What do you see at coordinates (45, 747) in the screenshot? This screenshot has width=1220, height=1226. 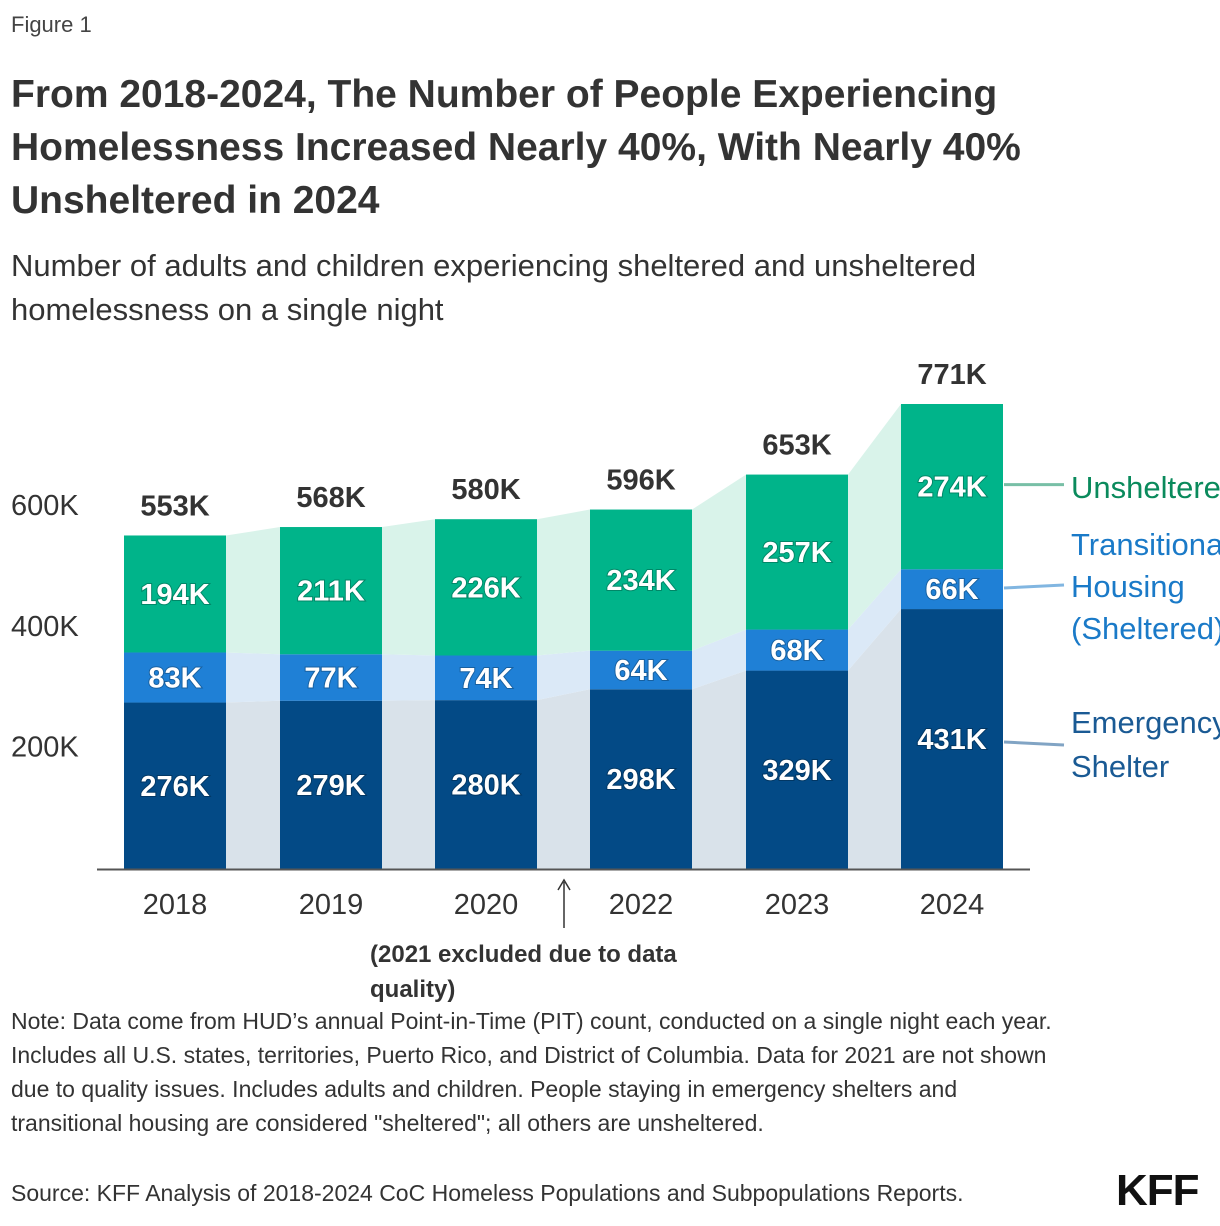 I see `y-tick-label: 200K` at bounding box center [45, 747].